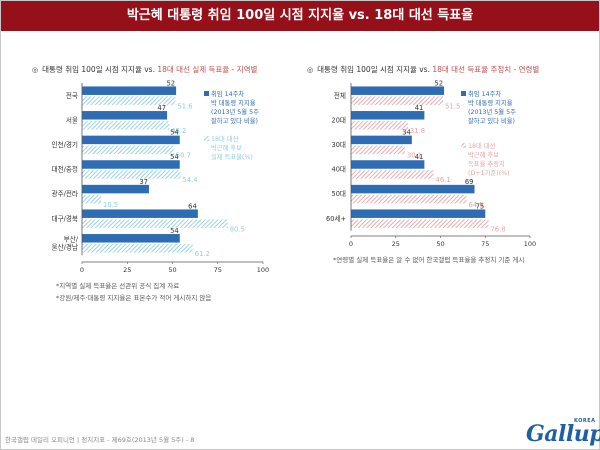  I want to click on logo-korea: KOREA, so click(585, 421).